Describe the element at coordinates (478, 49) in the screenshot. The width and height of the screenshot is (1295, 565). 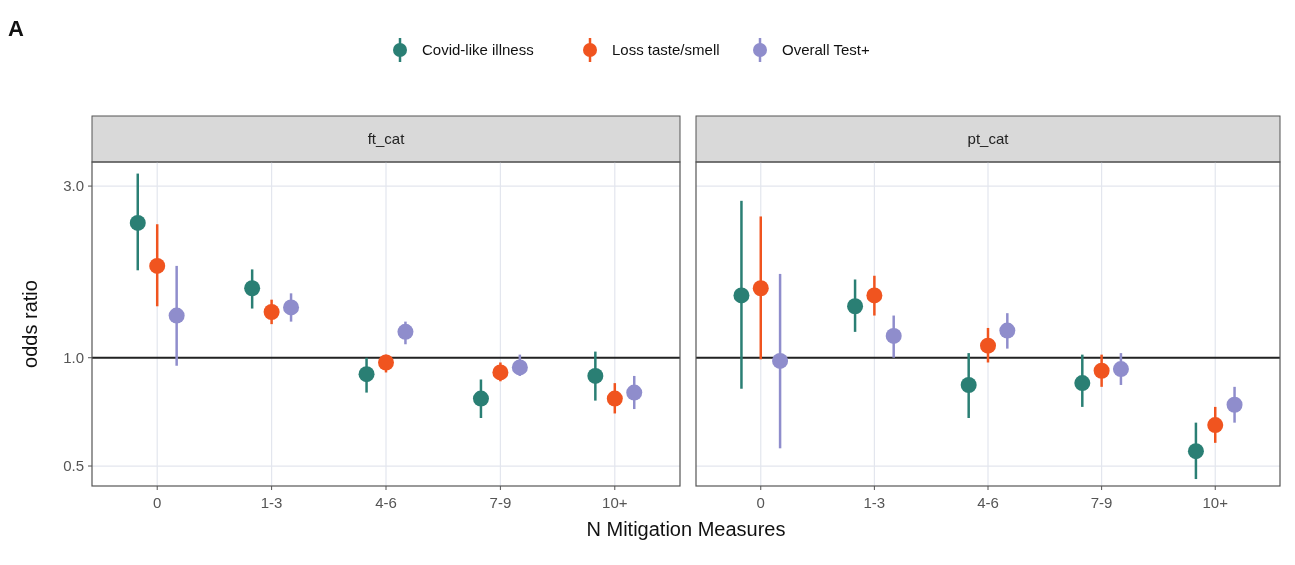
I see `legend-label: Covid-like illness` at that location.